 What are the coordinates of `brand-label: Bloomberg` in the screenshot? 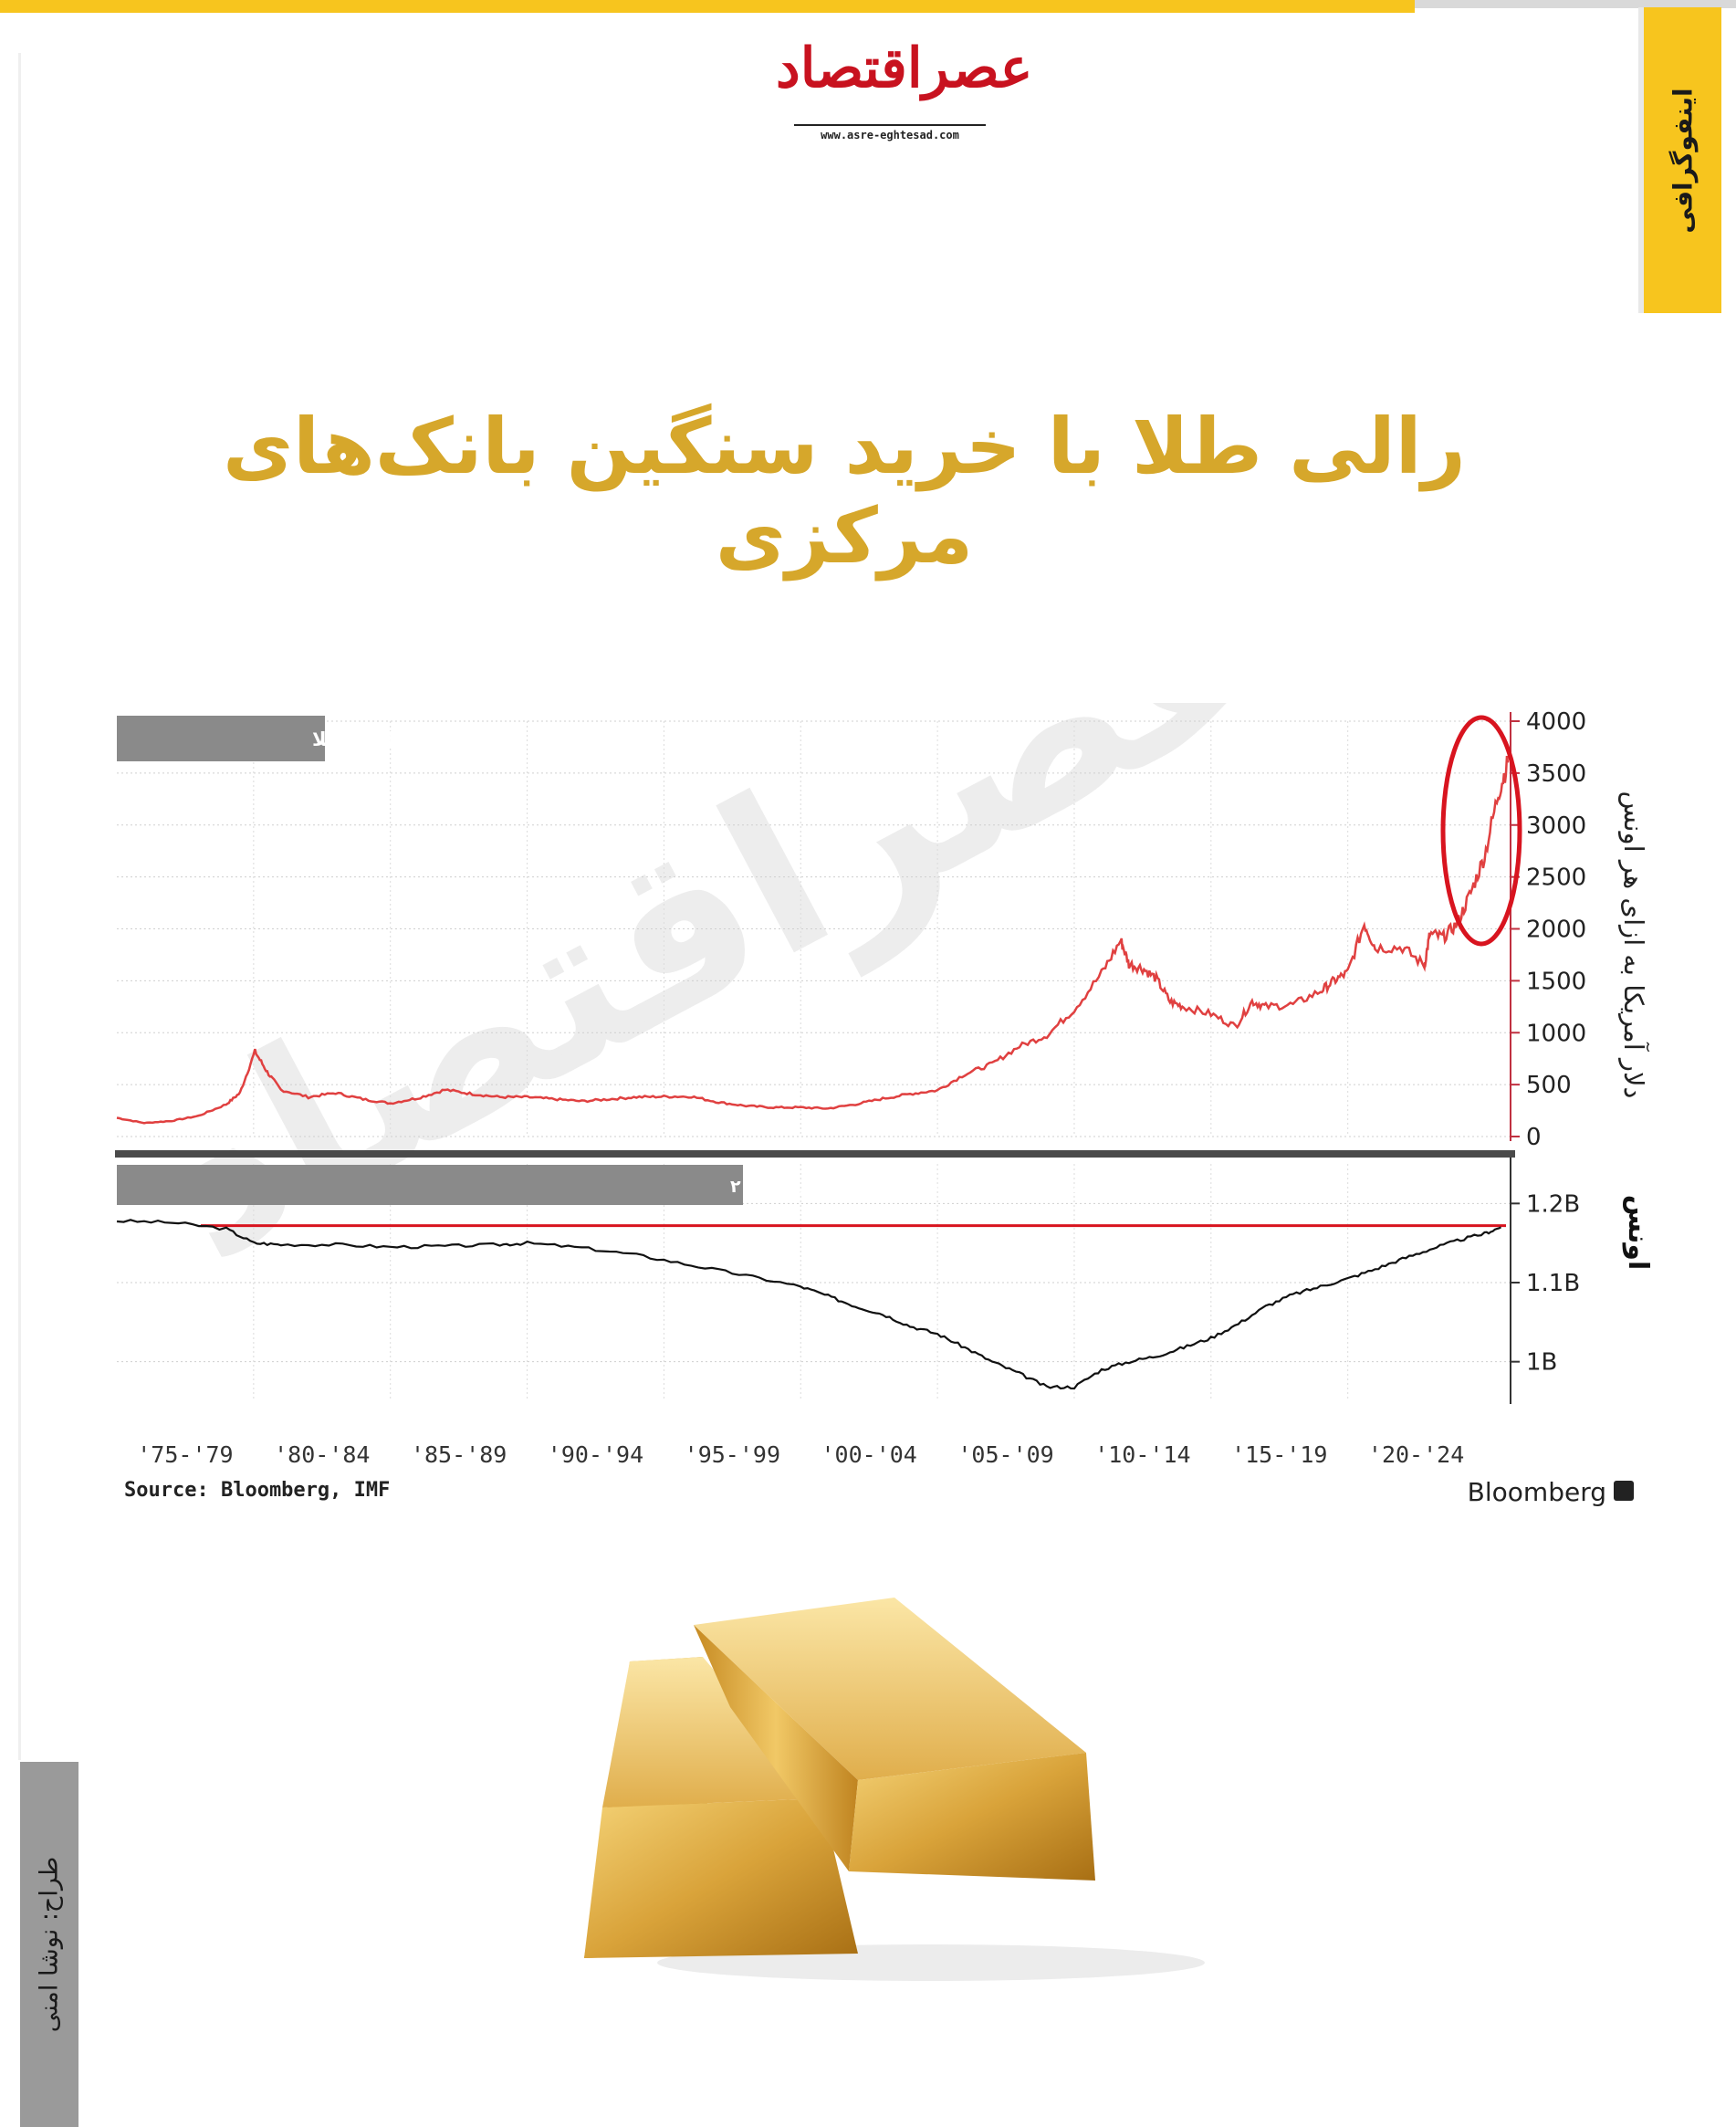 It's located at (1537, 1492).